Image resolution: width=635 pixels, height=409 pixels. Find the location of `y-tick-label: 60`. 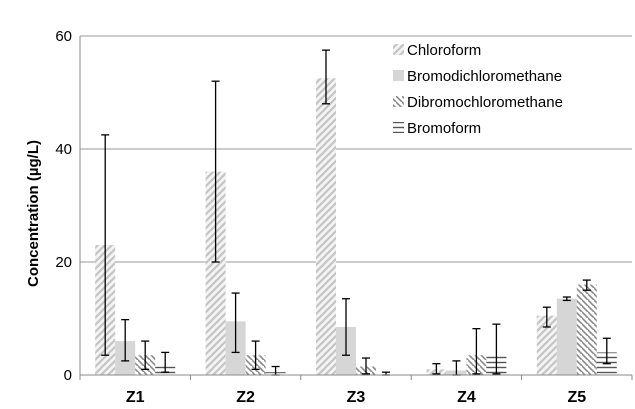

y-tick-label: 60 is located at coordinates (63, 36).